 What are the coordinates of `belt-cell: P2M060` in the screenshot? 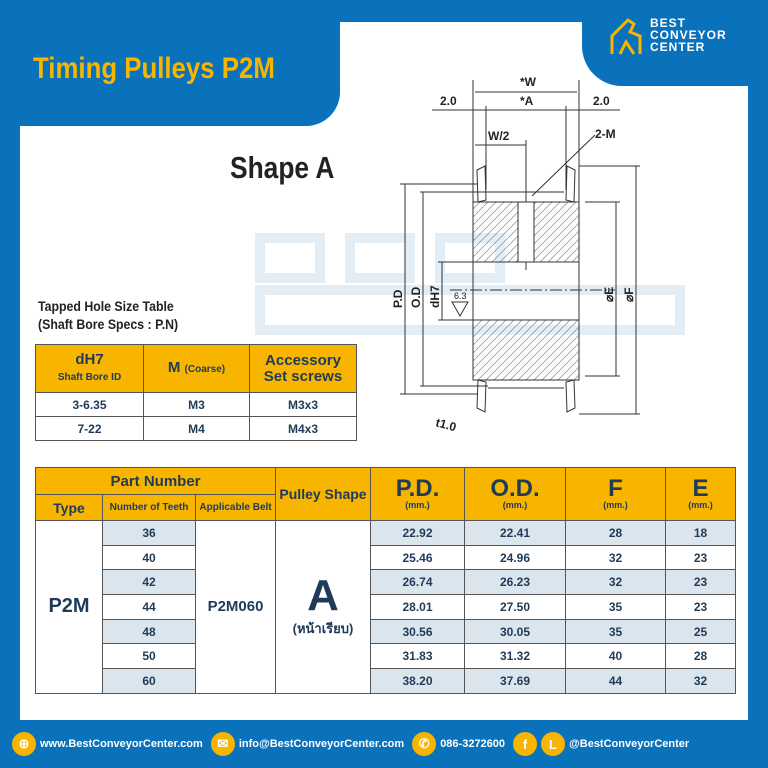 It's located at (235, 607).